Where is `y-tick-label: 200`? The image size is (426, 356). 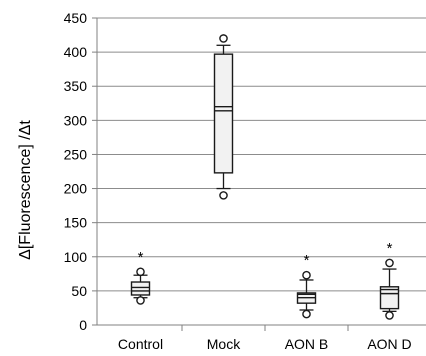 y-tick-label: 200 is located at coordinates (76, 189).